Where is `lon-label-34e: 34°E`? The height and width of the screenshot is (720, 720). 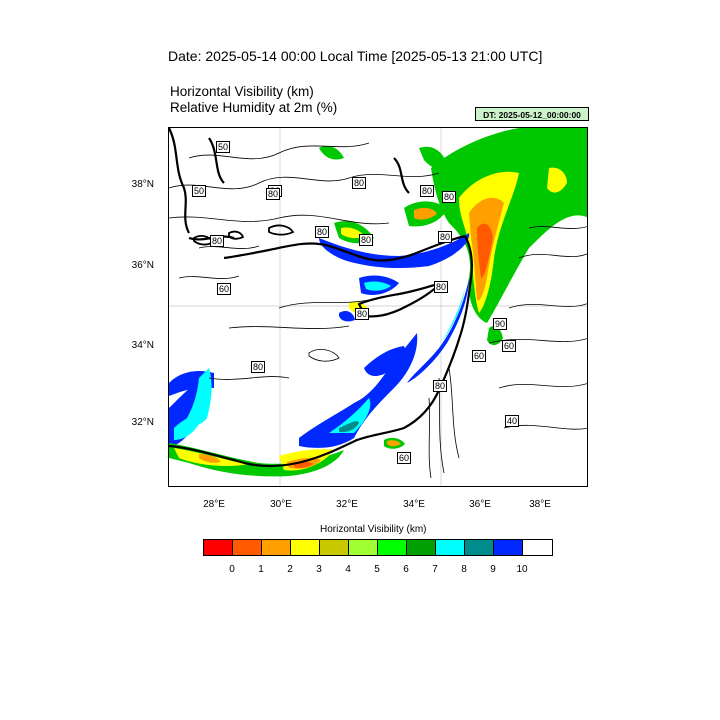 lon-label-34e: 34°E is located at coordinates (414, 504).